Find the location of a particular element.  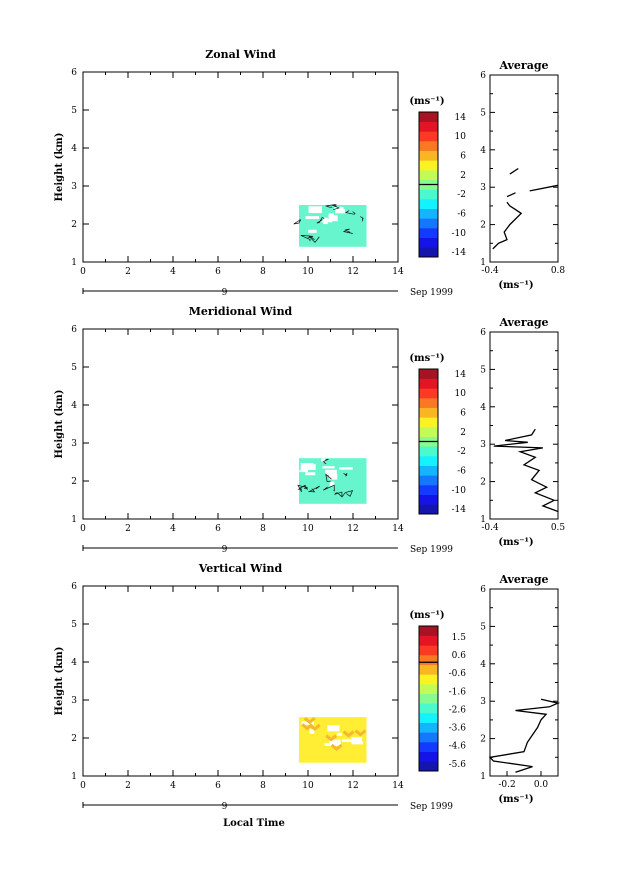

colorbar-tick-label: -0.6 is located at coordinates (458, 674).